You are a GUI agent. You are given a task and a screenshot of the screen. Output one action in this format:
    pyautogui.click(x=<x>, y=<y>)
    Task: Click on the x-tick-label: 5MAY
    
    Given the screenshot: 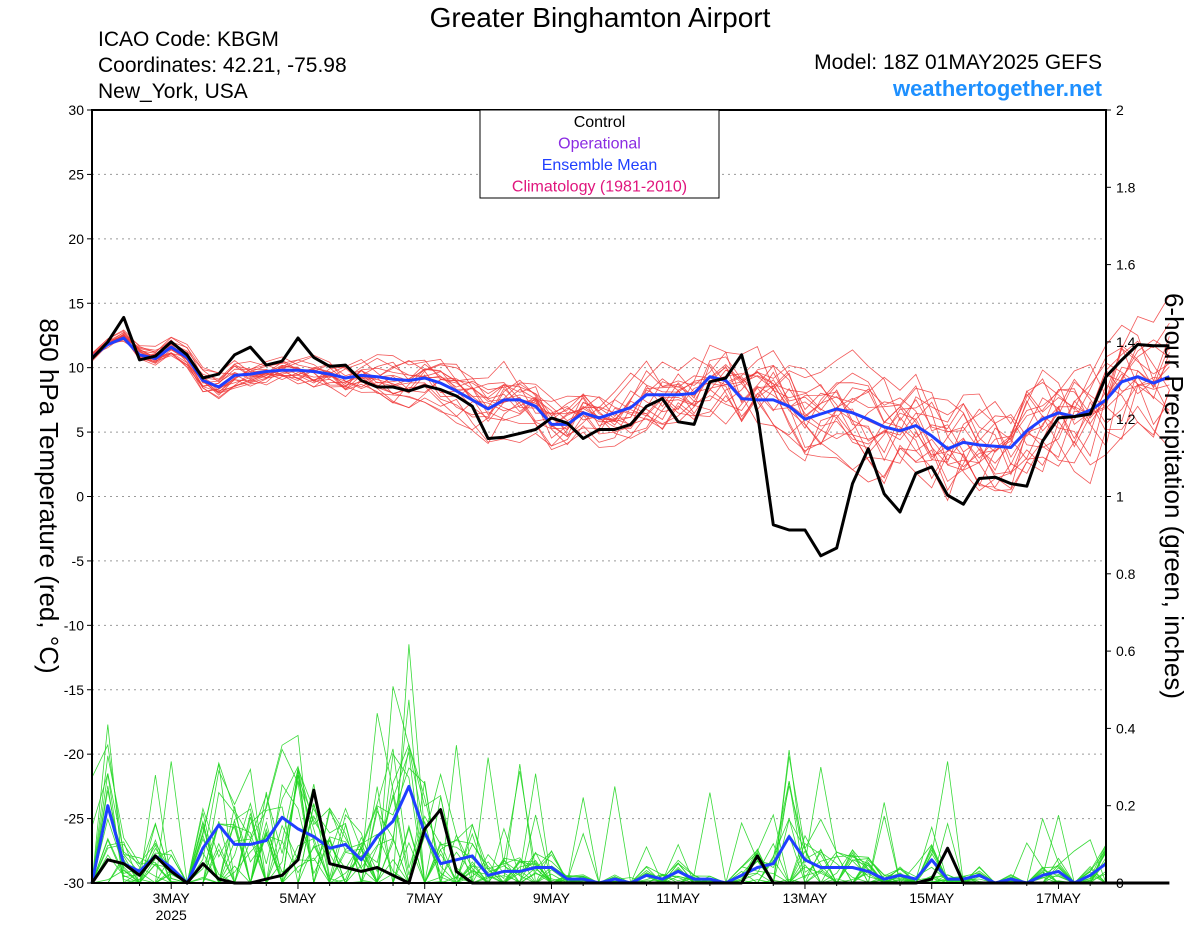 What is the action you would take?
    pyautogui.click(x=298, y=898)
    